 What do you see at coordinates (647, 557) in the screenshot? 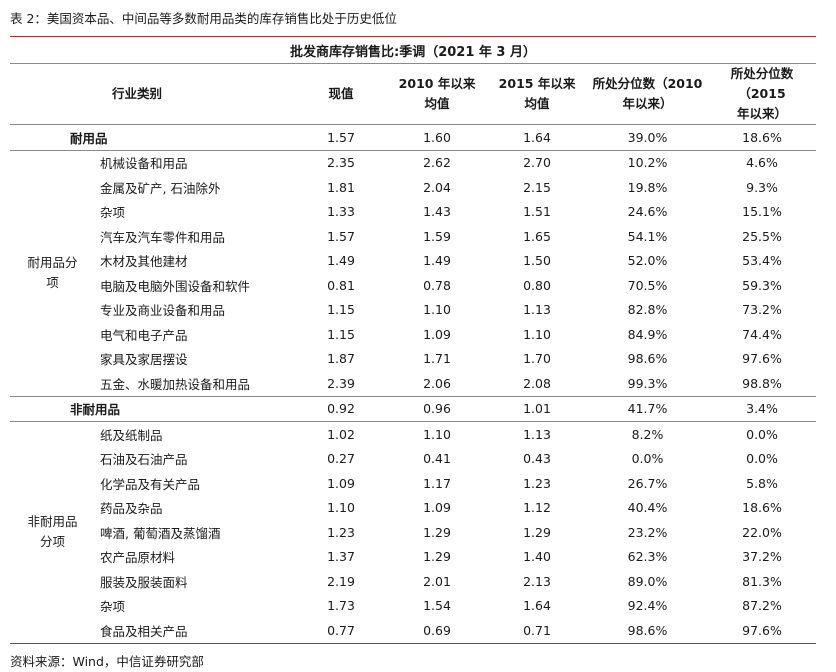
I see `row-value: 62.3%` at bounding box center [647, 557].